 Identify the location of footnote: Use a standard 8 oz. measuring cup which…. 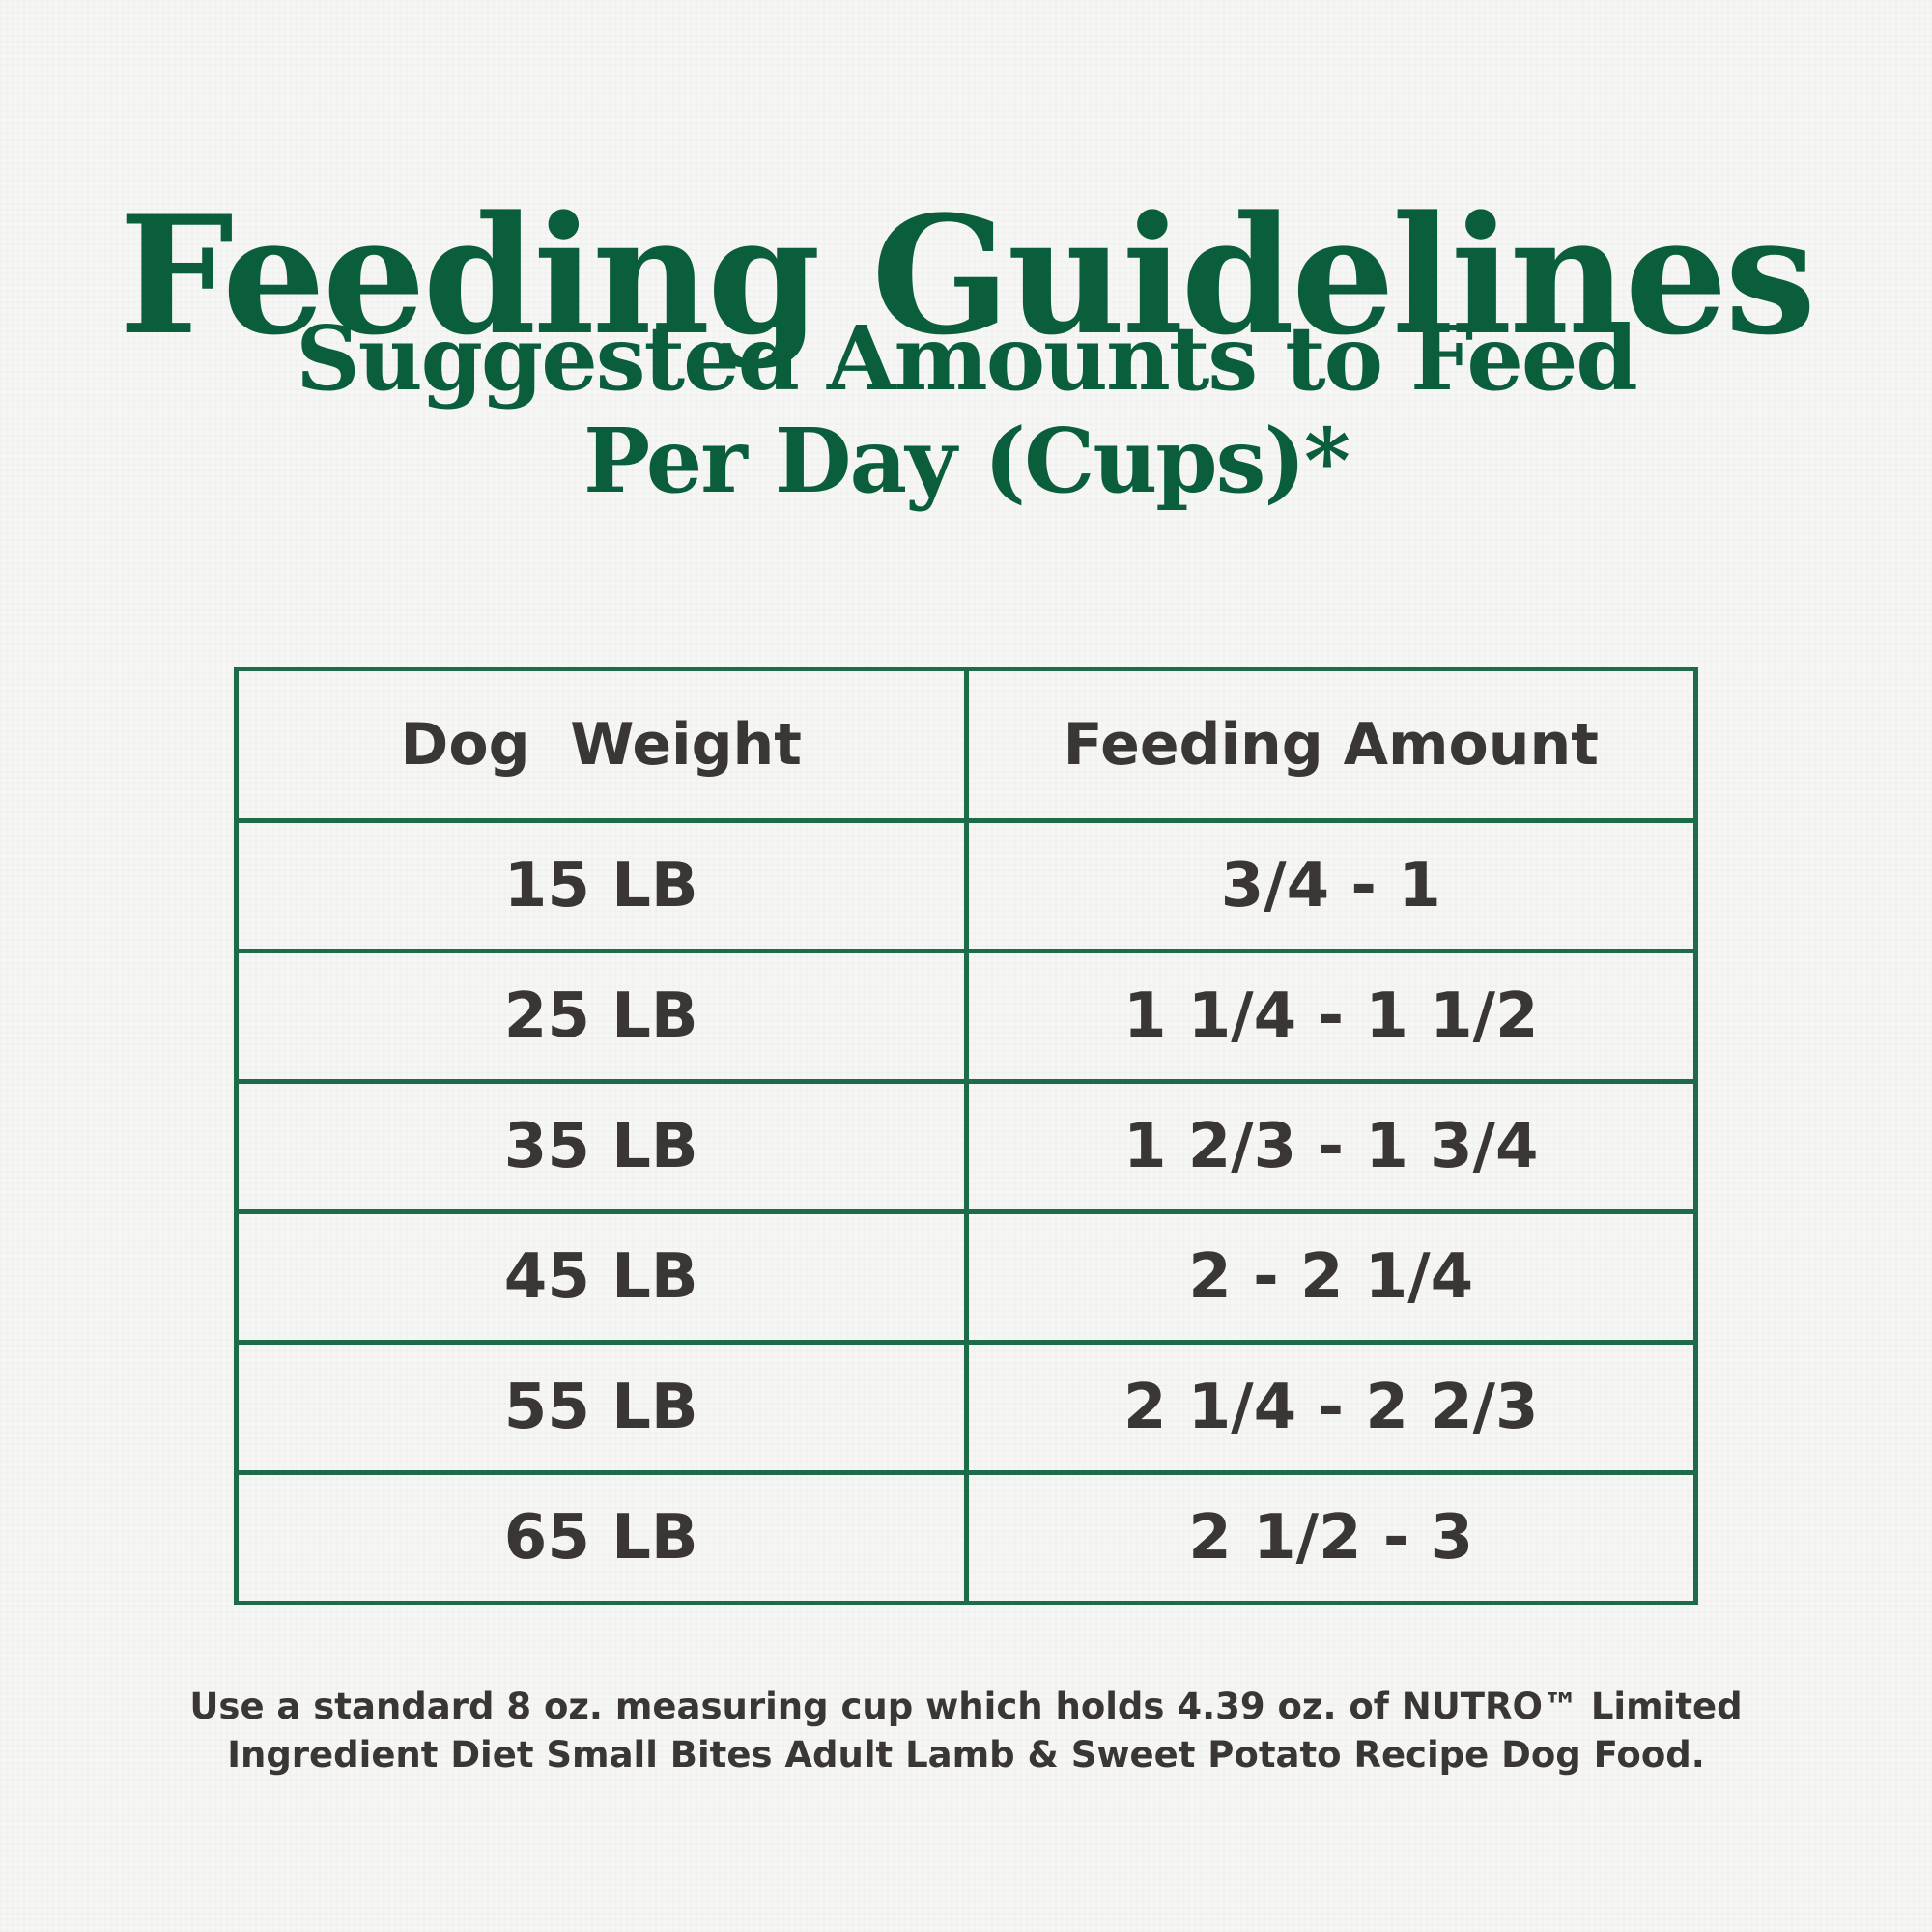
(966, 1731).